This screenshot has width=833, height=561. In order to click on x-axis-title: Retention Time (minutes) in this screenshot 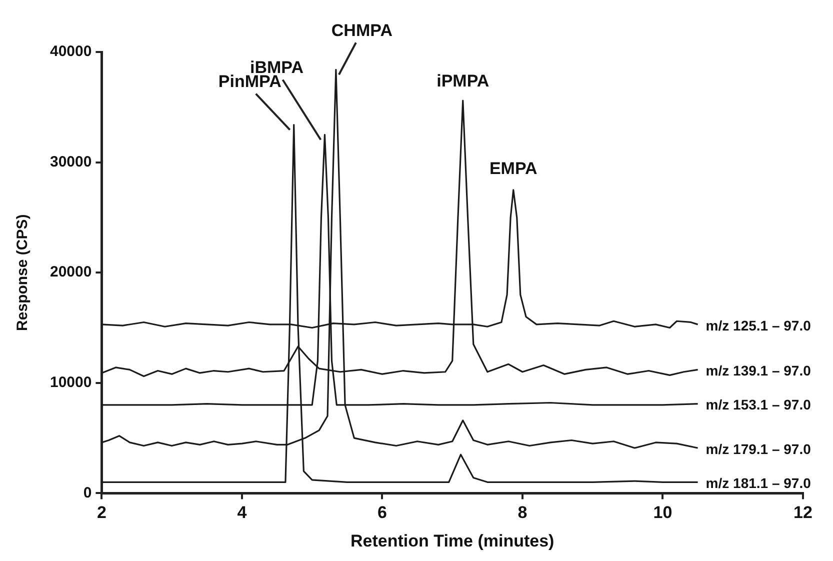, I will do `click(452, 540)`.